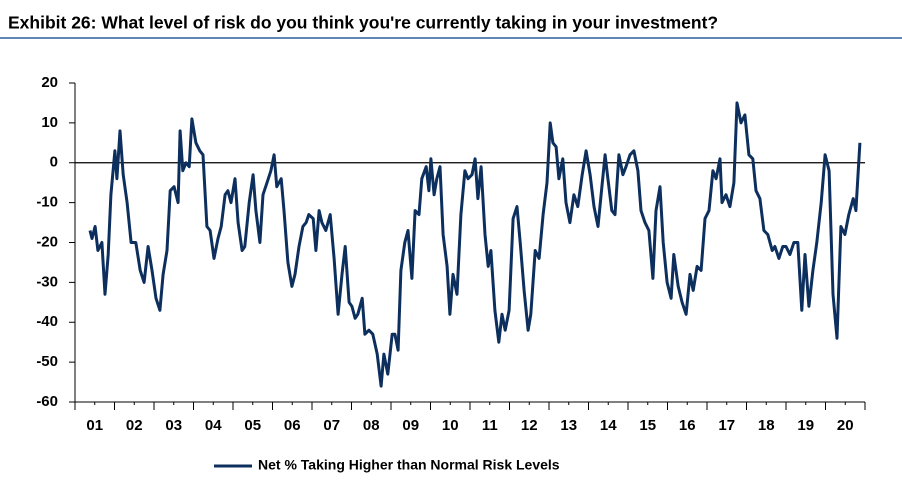 The width and height of the screenshot is (902, 493). I want to click on y-tick-label: -50, so click(47, 361).